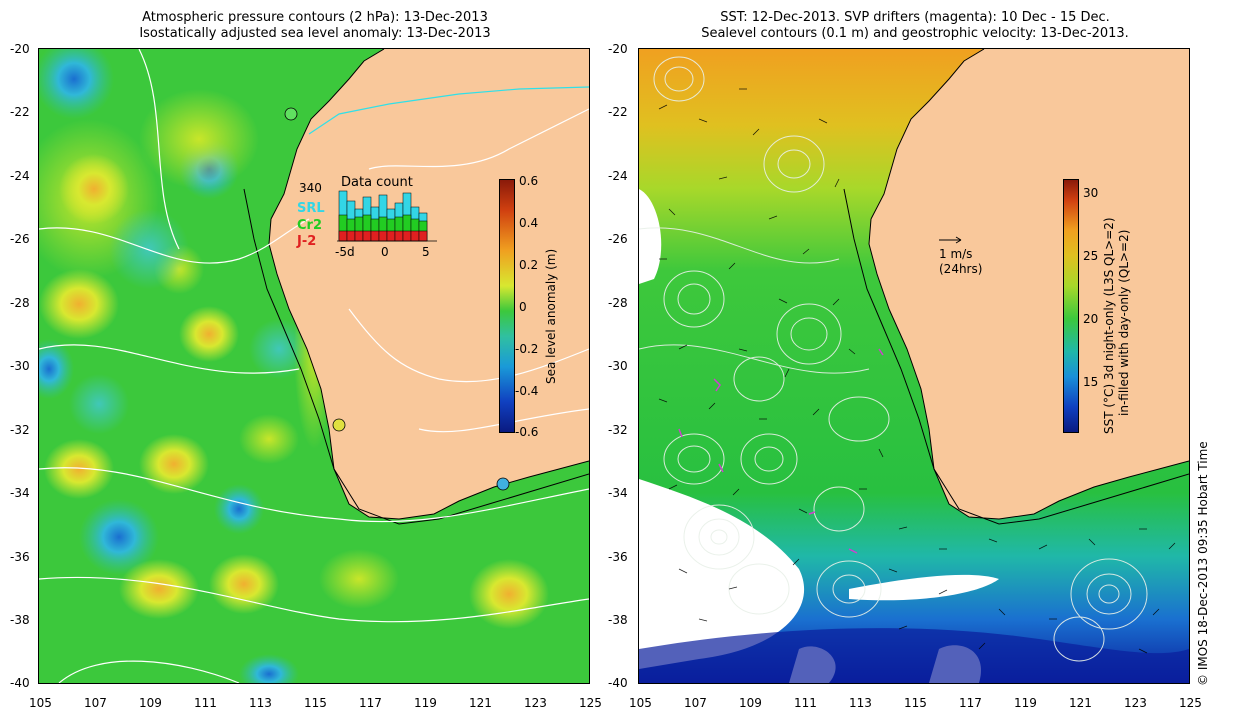 Image resolution: width=1250 pixels, height=720 pixels. What do you see at coordinates (20, 303) in the screenshot?
I see `left-ytick: -28` at bounding box center [20, 303].